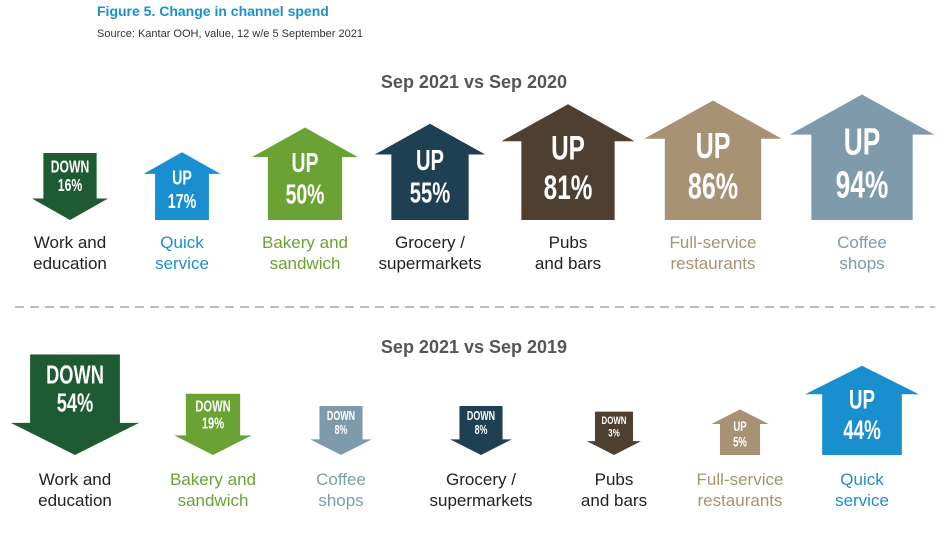 Image resolution: width=948 pixels, height=536 pixels. Describe the element at coordinates (474, 82) in the screenshot. I see `panel-title: Sep 2021 vs Sep 2020` at that location.